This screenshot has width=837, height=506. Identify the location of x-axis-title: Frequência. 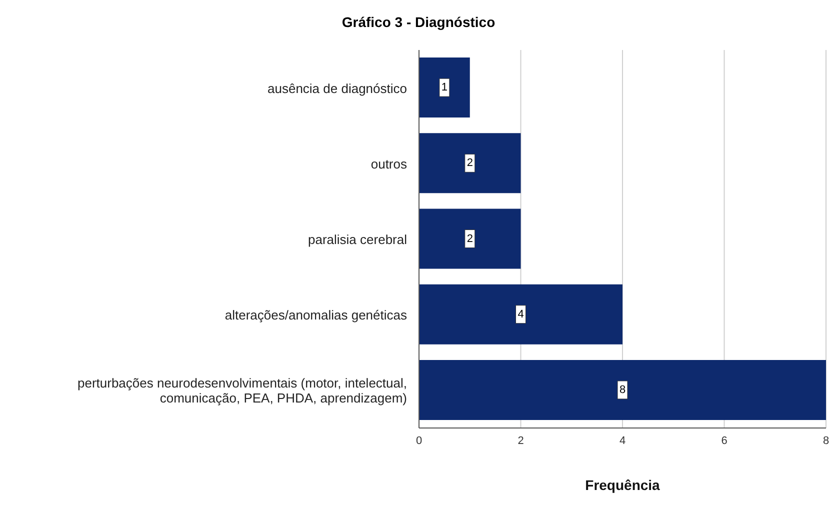
(622, 485).